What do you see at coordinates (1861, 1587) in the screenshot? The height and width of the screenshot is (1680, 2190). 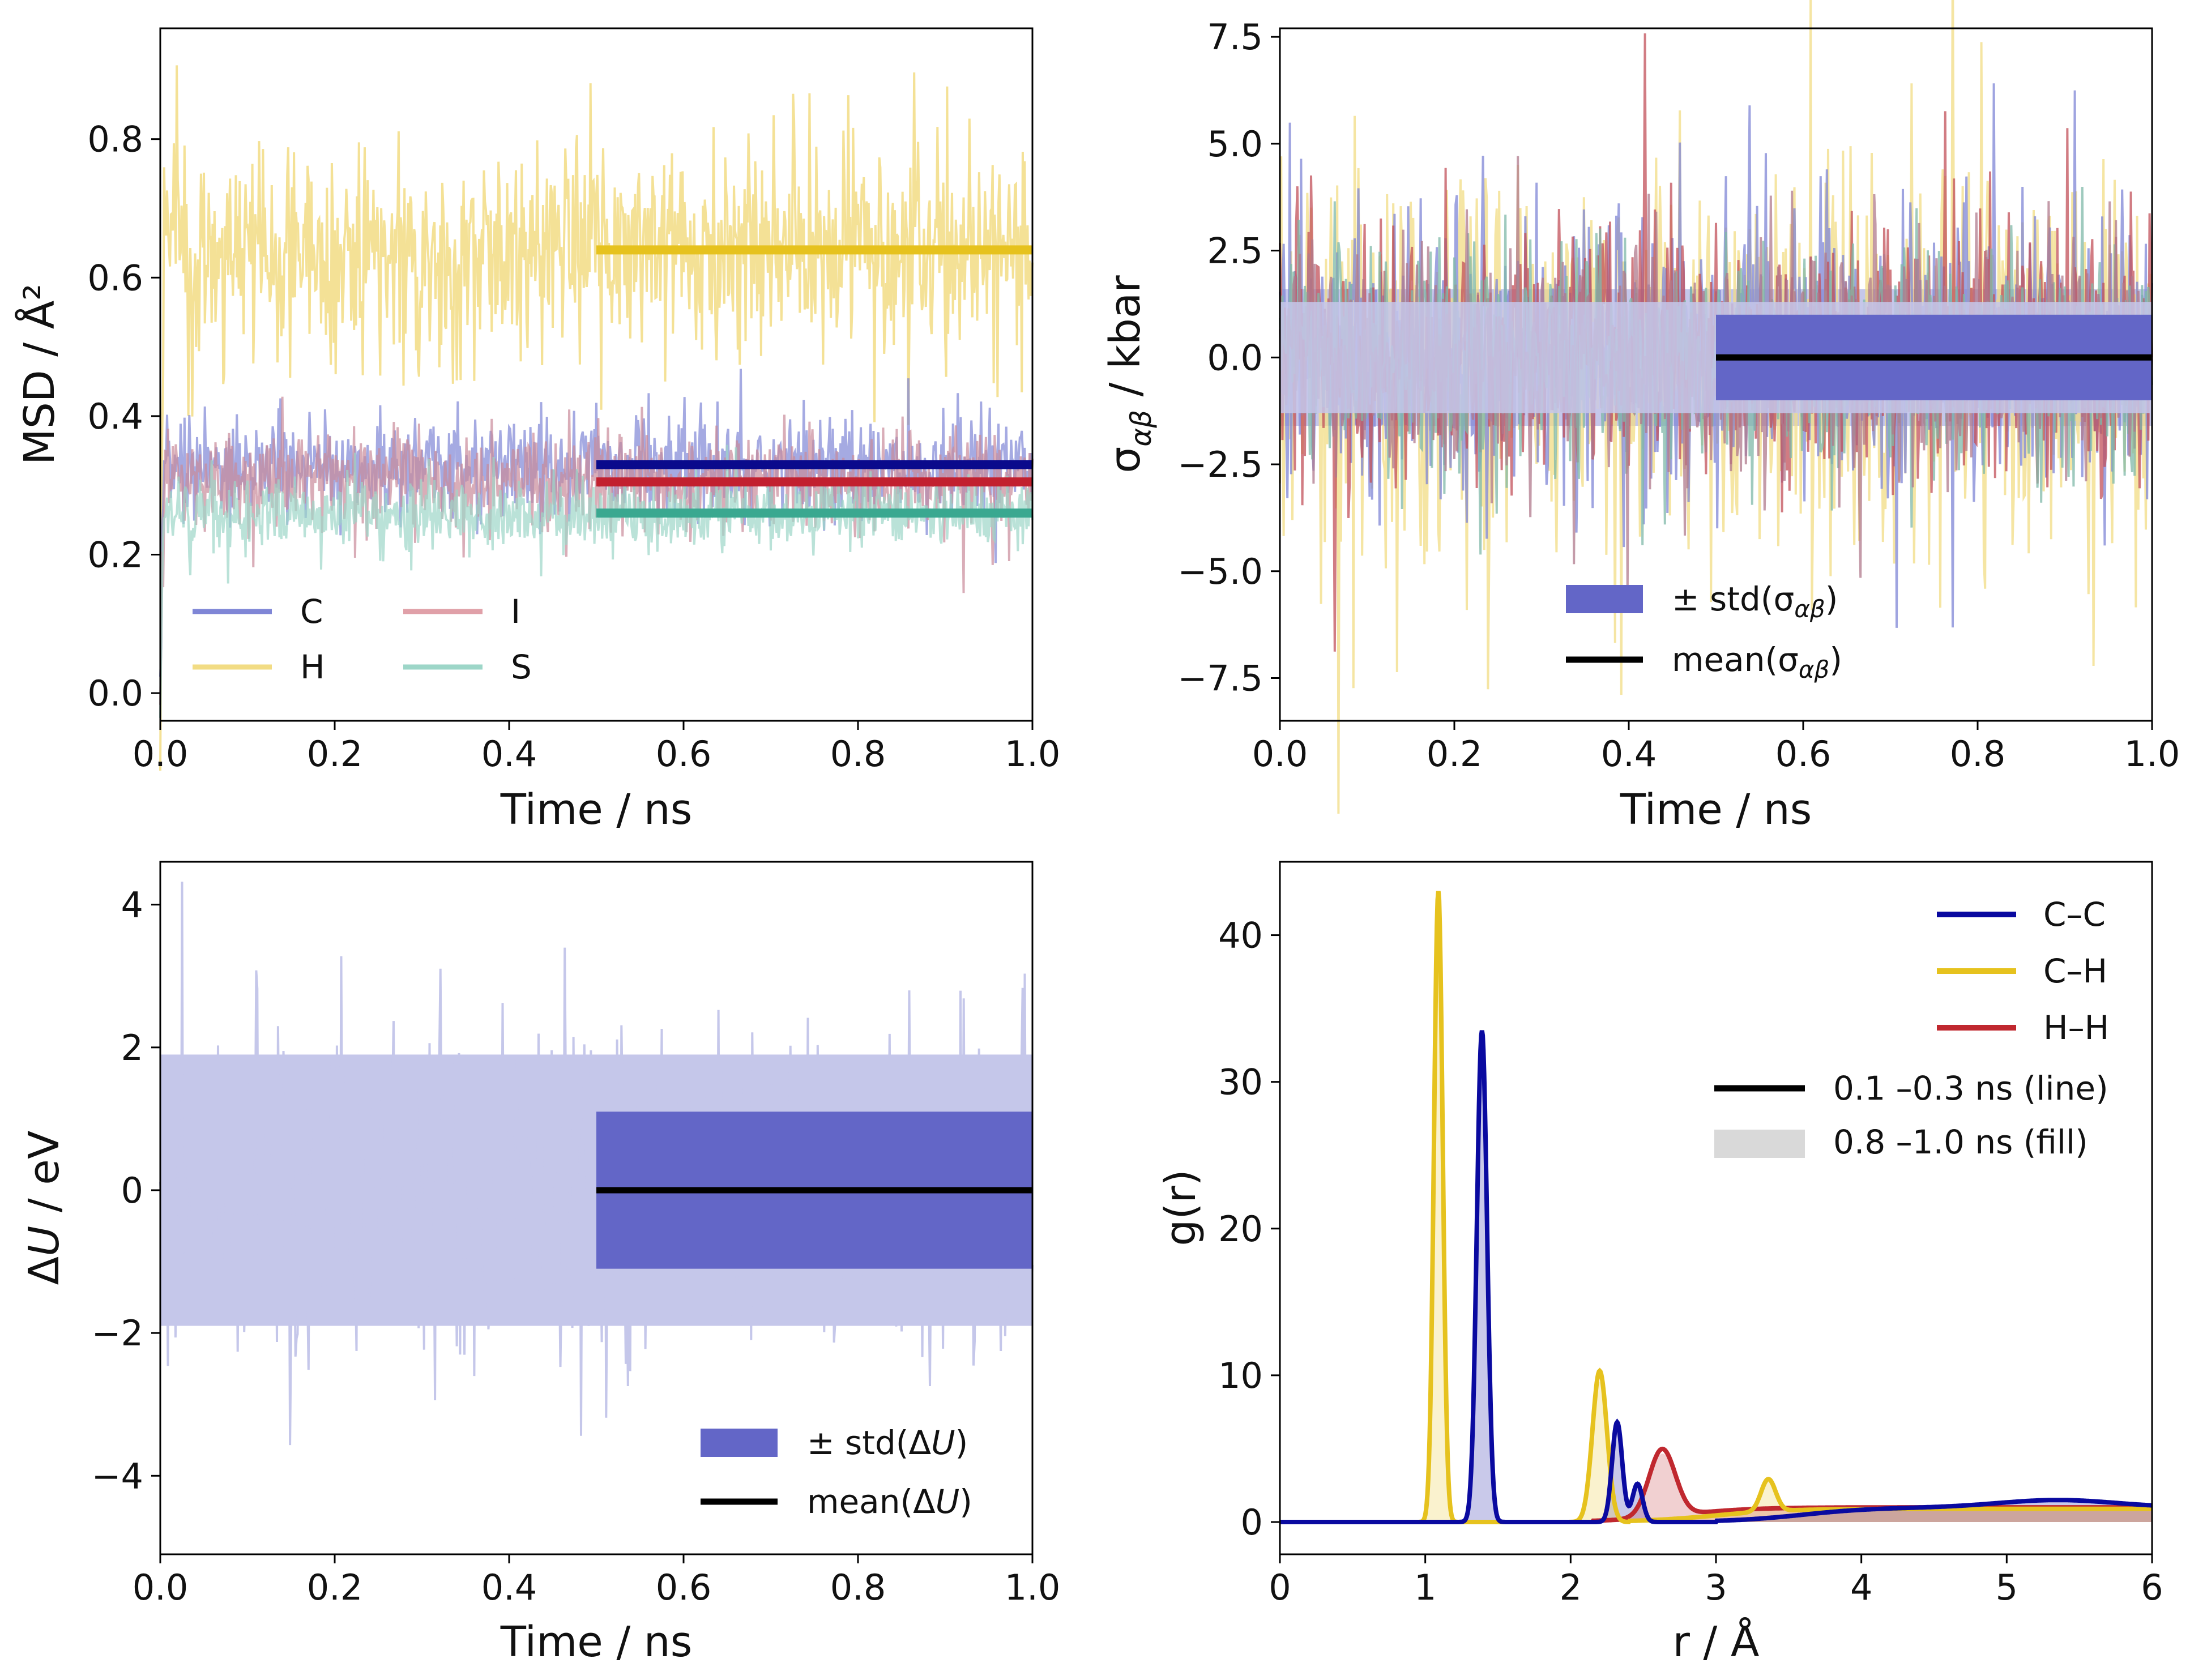 I see `x-tick-label: 4` at bounding box center [1861, 1587].